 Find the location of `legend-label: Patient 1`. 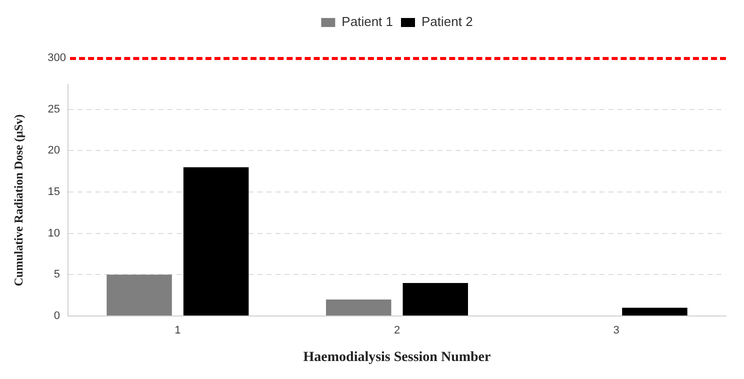

legend-label: Patient 1 is located at coordinates (368, 22).